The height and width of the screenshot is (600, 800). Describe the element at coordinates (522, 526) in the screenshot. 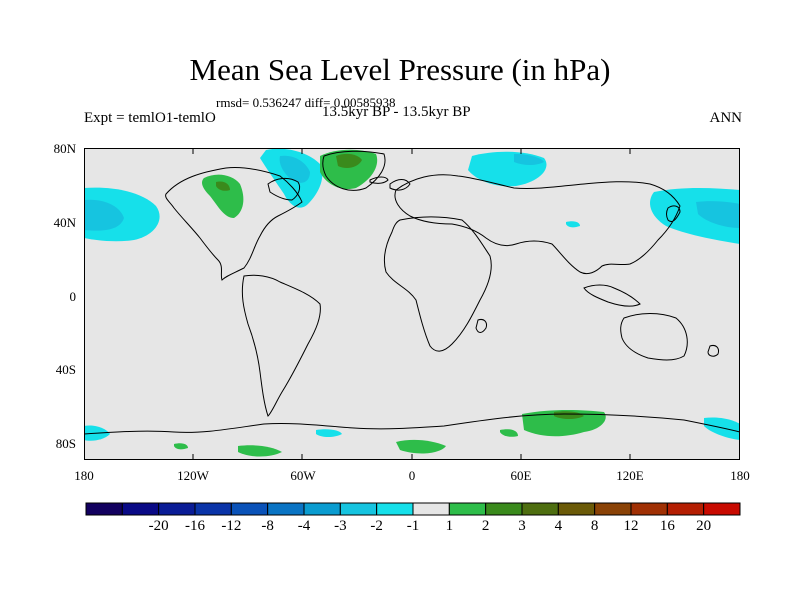

I see `colorbar-label-10: 3` at that location.